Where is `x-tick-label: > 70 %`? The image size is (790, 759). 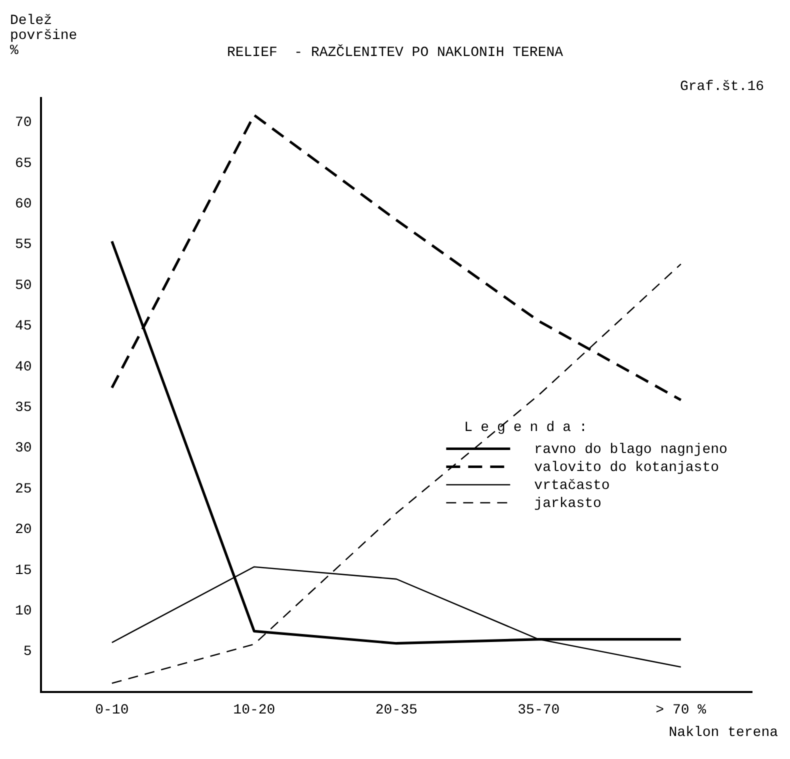
x-tick-label: > 70 % is located at coordinates (681, 710).